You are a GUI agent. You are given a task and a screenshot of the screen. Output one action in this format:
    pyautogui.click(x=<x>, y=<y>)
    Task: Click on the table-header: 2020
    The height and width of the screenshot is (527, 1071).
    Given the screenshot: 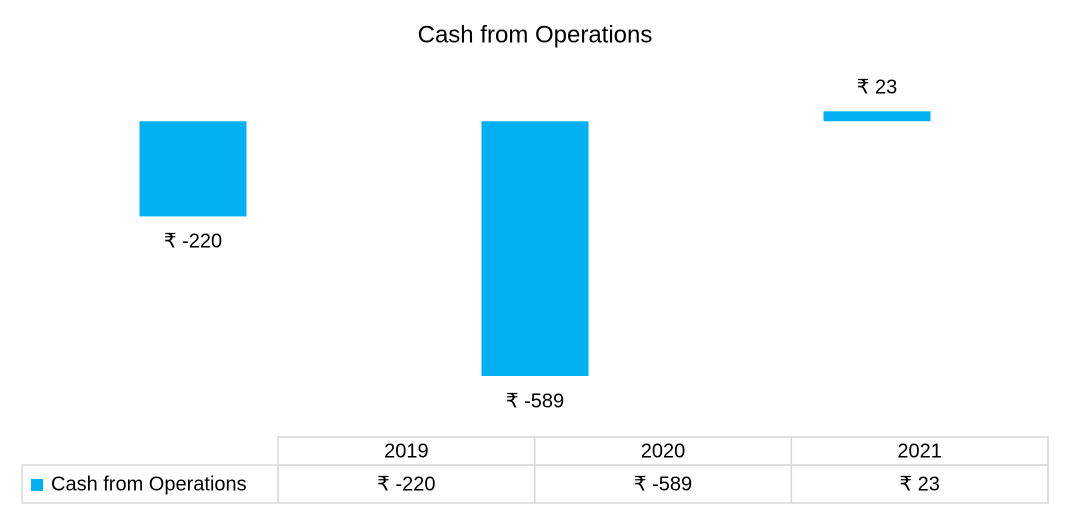 What is the action you would take?
    pyautogui.click(x=663, y=451)
    